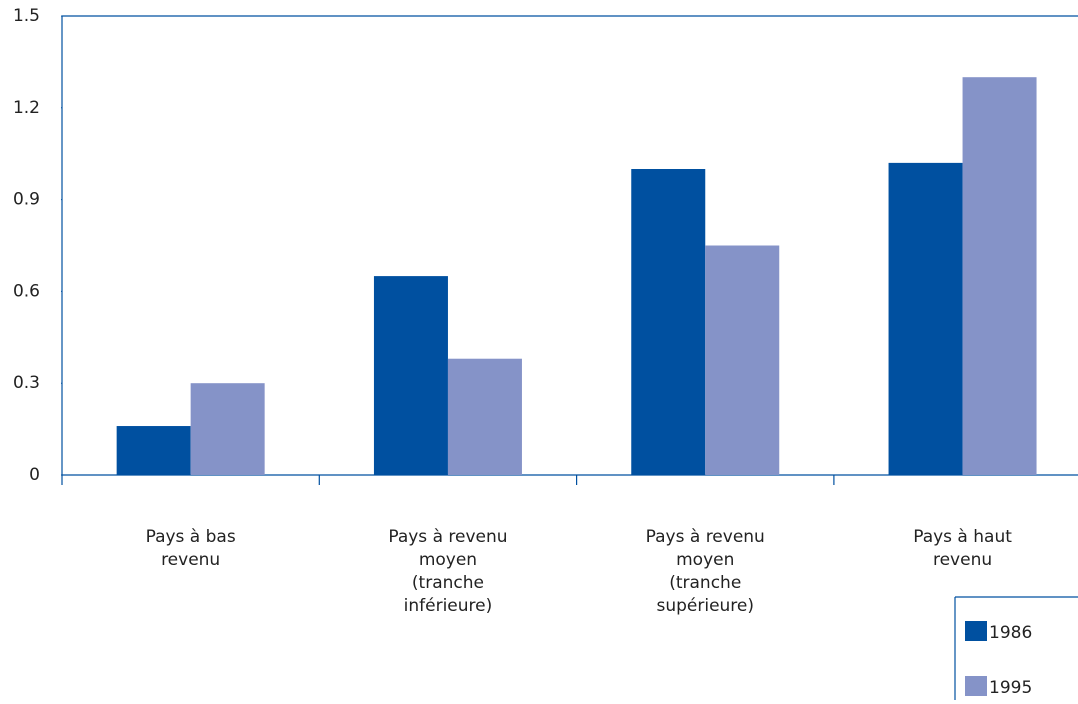  I want to click on x-tick-label-line: Pays à bas, so click(191, 537).